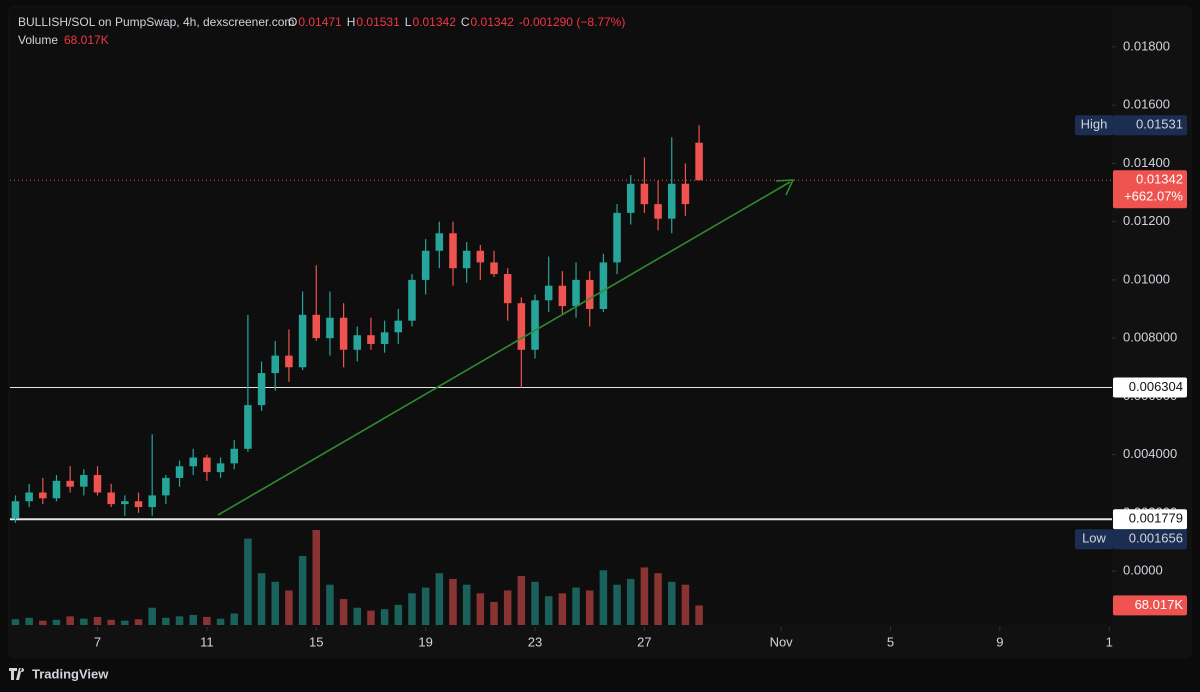 Image resolution: width=1200 pixels, height=692 pixels. Describe the element at coordinates (70, 673) in the screenshot. I see `brand: TradingView` at that location.